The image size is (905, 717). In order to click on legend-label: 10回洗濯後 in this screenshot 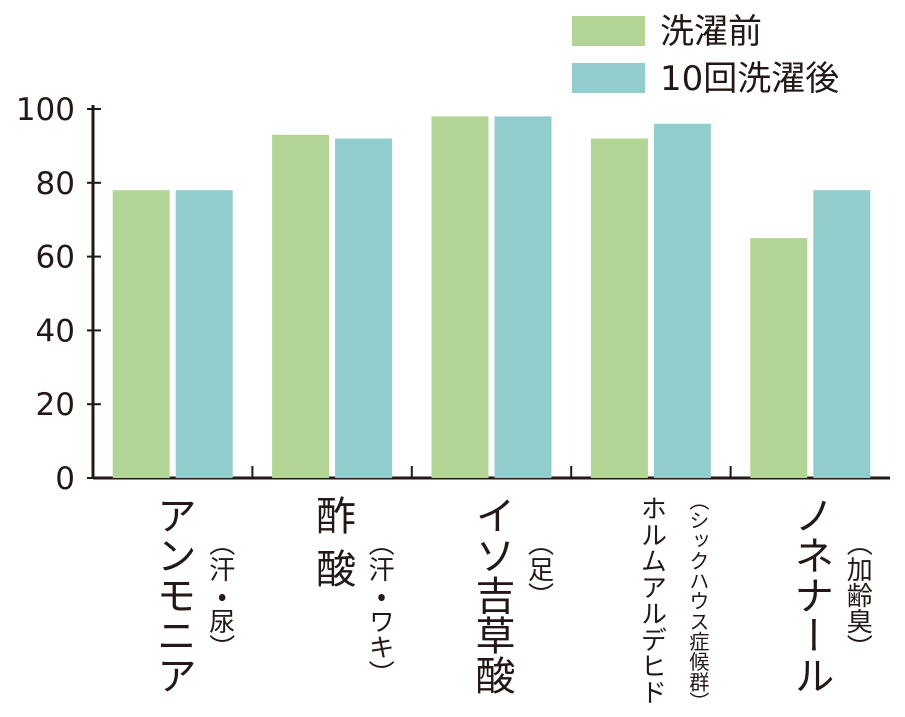, I will do `click(749, 79)`.